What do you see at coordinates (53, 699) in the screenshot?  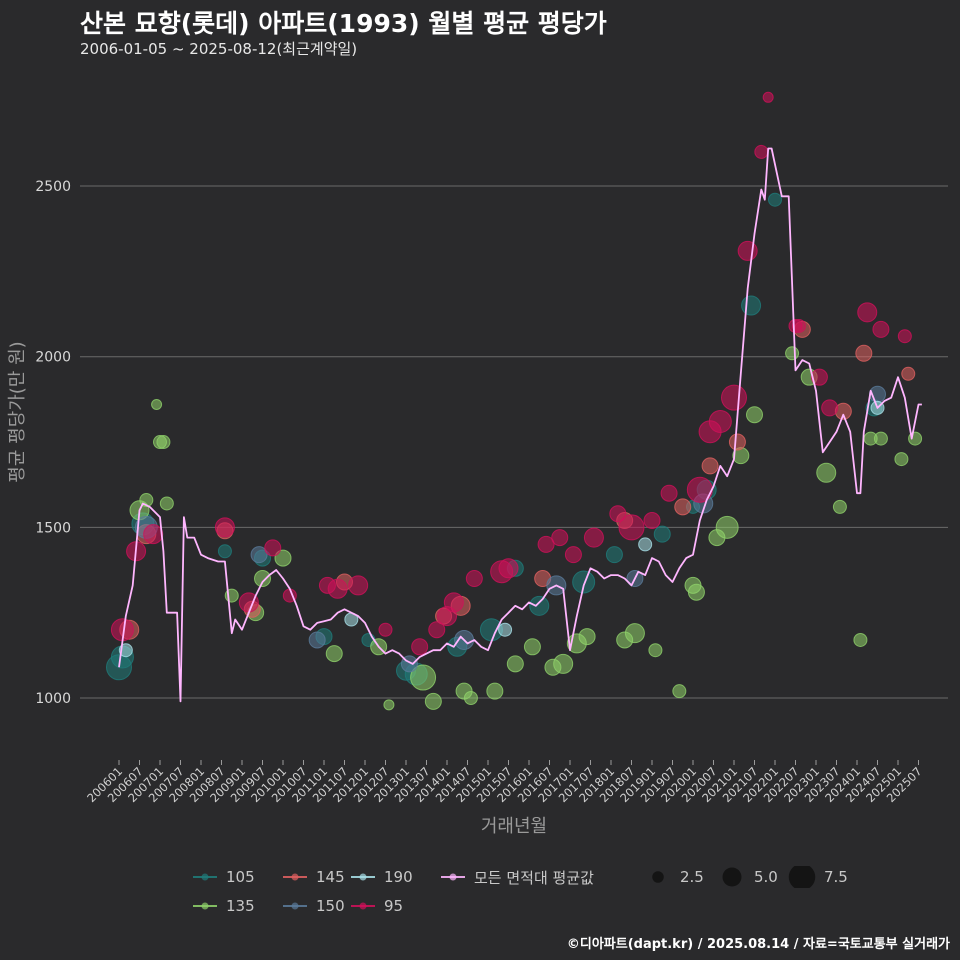 I see `y-tick-label: 1000` at bounding box center [53, 699].